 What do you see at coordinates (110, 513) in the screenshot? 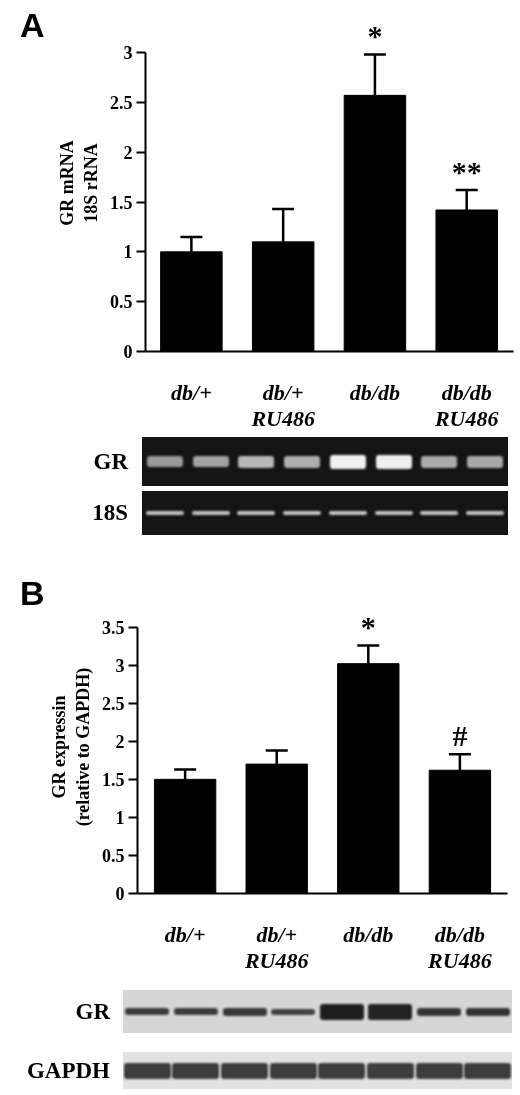
I see `text: 18S` at bounding box center [110, 513].